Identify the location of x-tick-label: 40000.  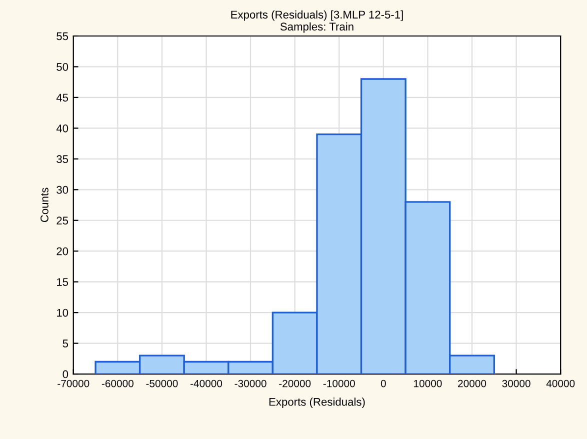
(560, 384).